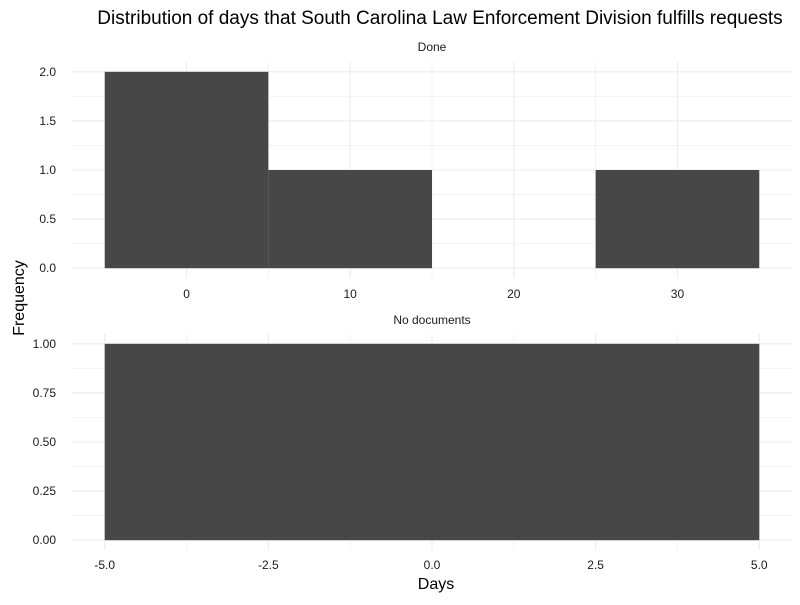  I want to click on facet-label-no-documents: No documents, so click(431, 320).